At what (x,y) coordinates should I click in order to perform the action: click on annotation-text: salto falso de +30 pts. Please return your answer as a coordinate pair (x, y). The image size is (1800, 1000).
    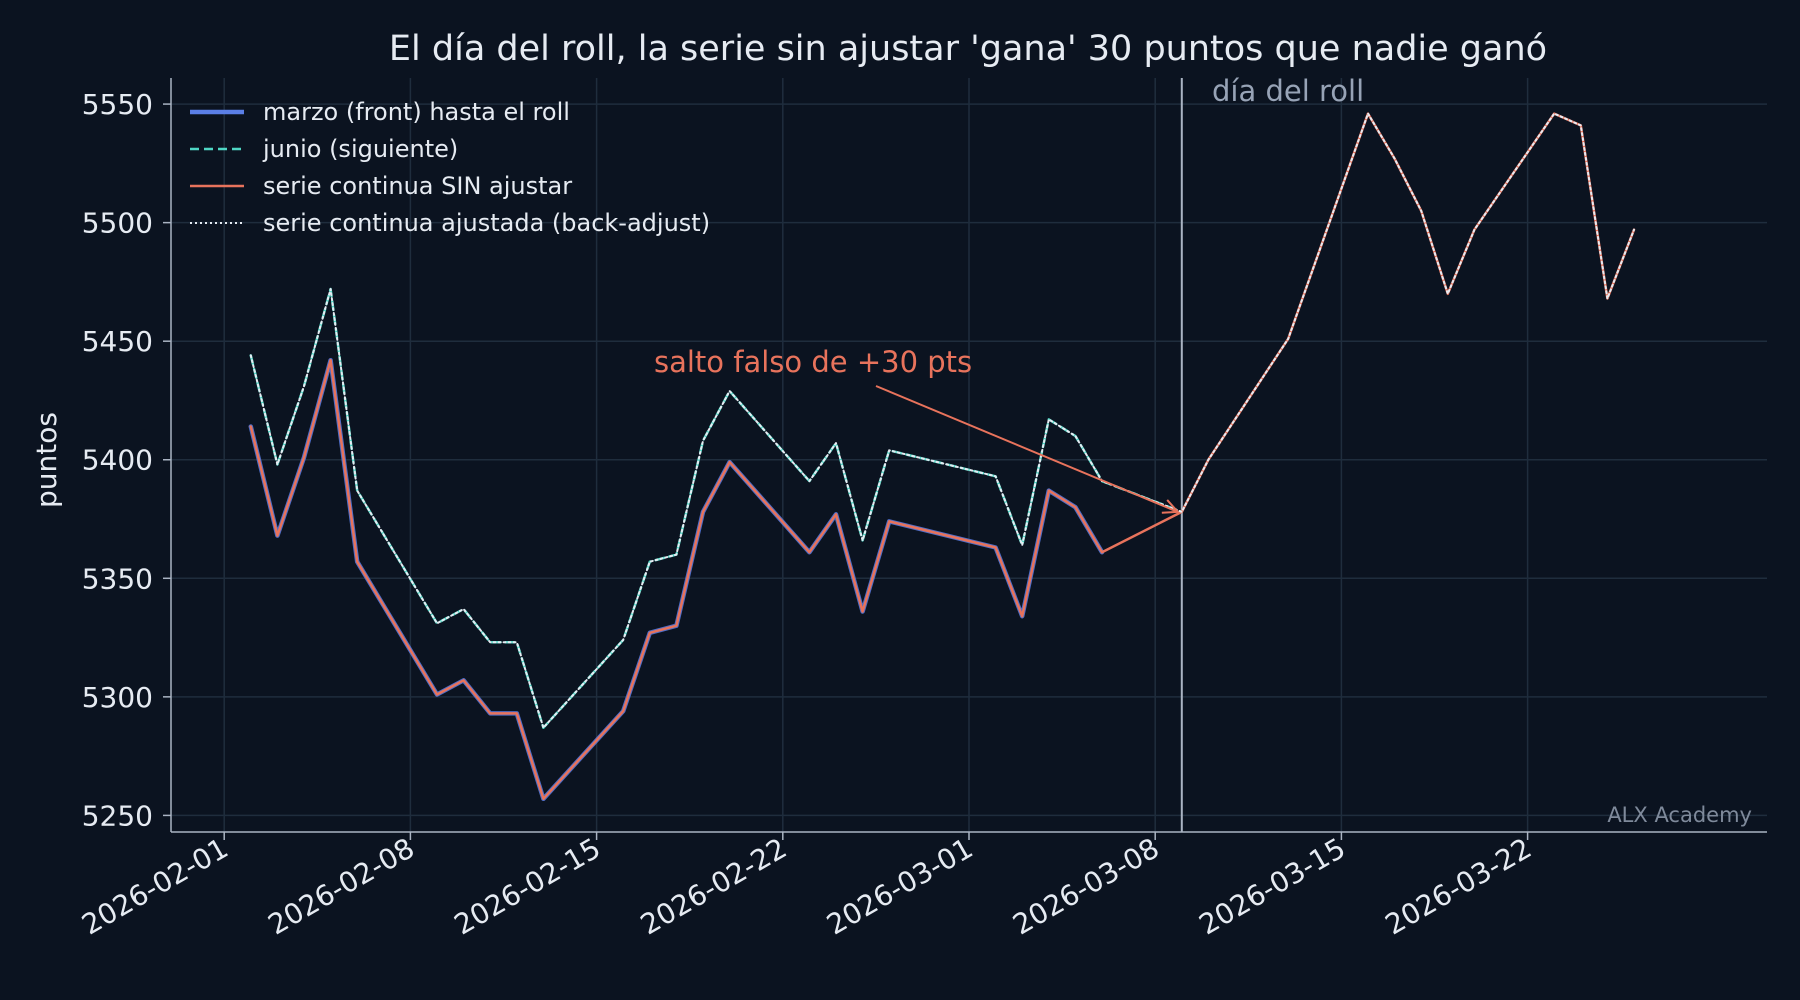
    Looking at the image, I should click on (813, 362).